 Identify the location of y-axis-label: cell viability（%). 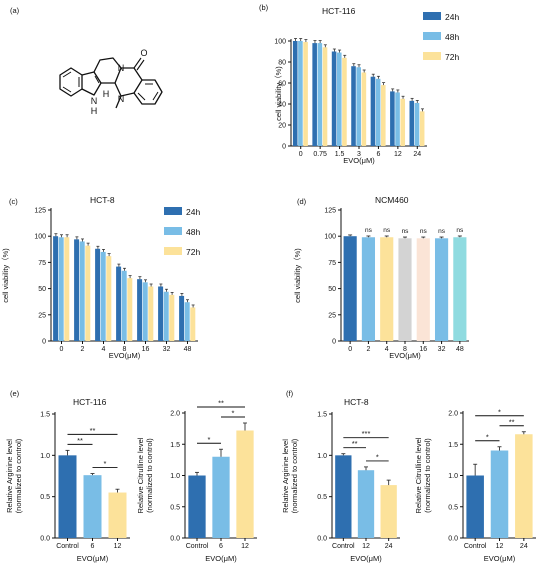
(278, 93).